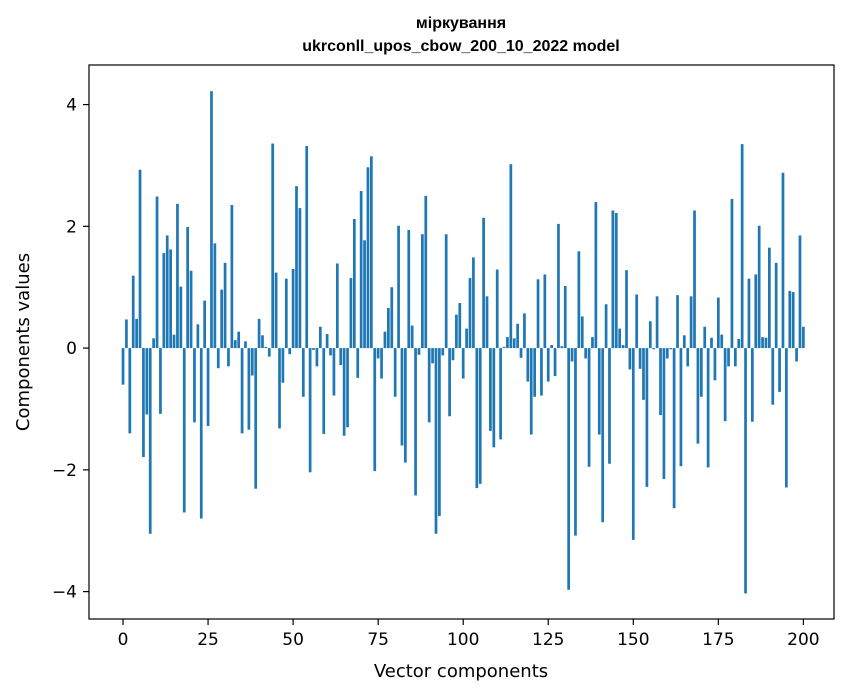 This screenshot has height=696, width=847. Describe the element at coordinates (123, 640) in the screenshot. I see `x-tick-label: 0` at that location.